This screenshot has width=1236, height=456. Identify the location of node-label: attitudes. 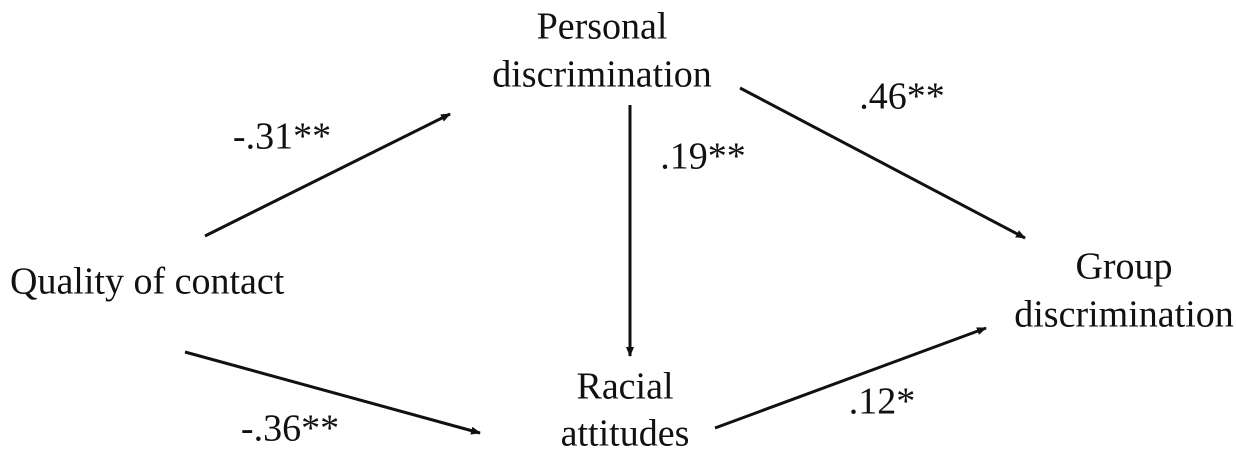
(625, 434).